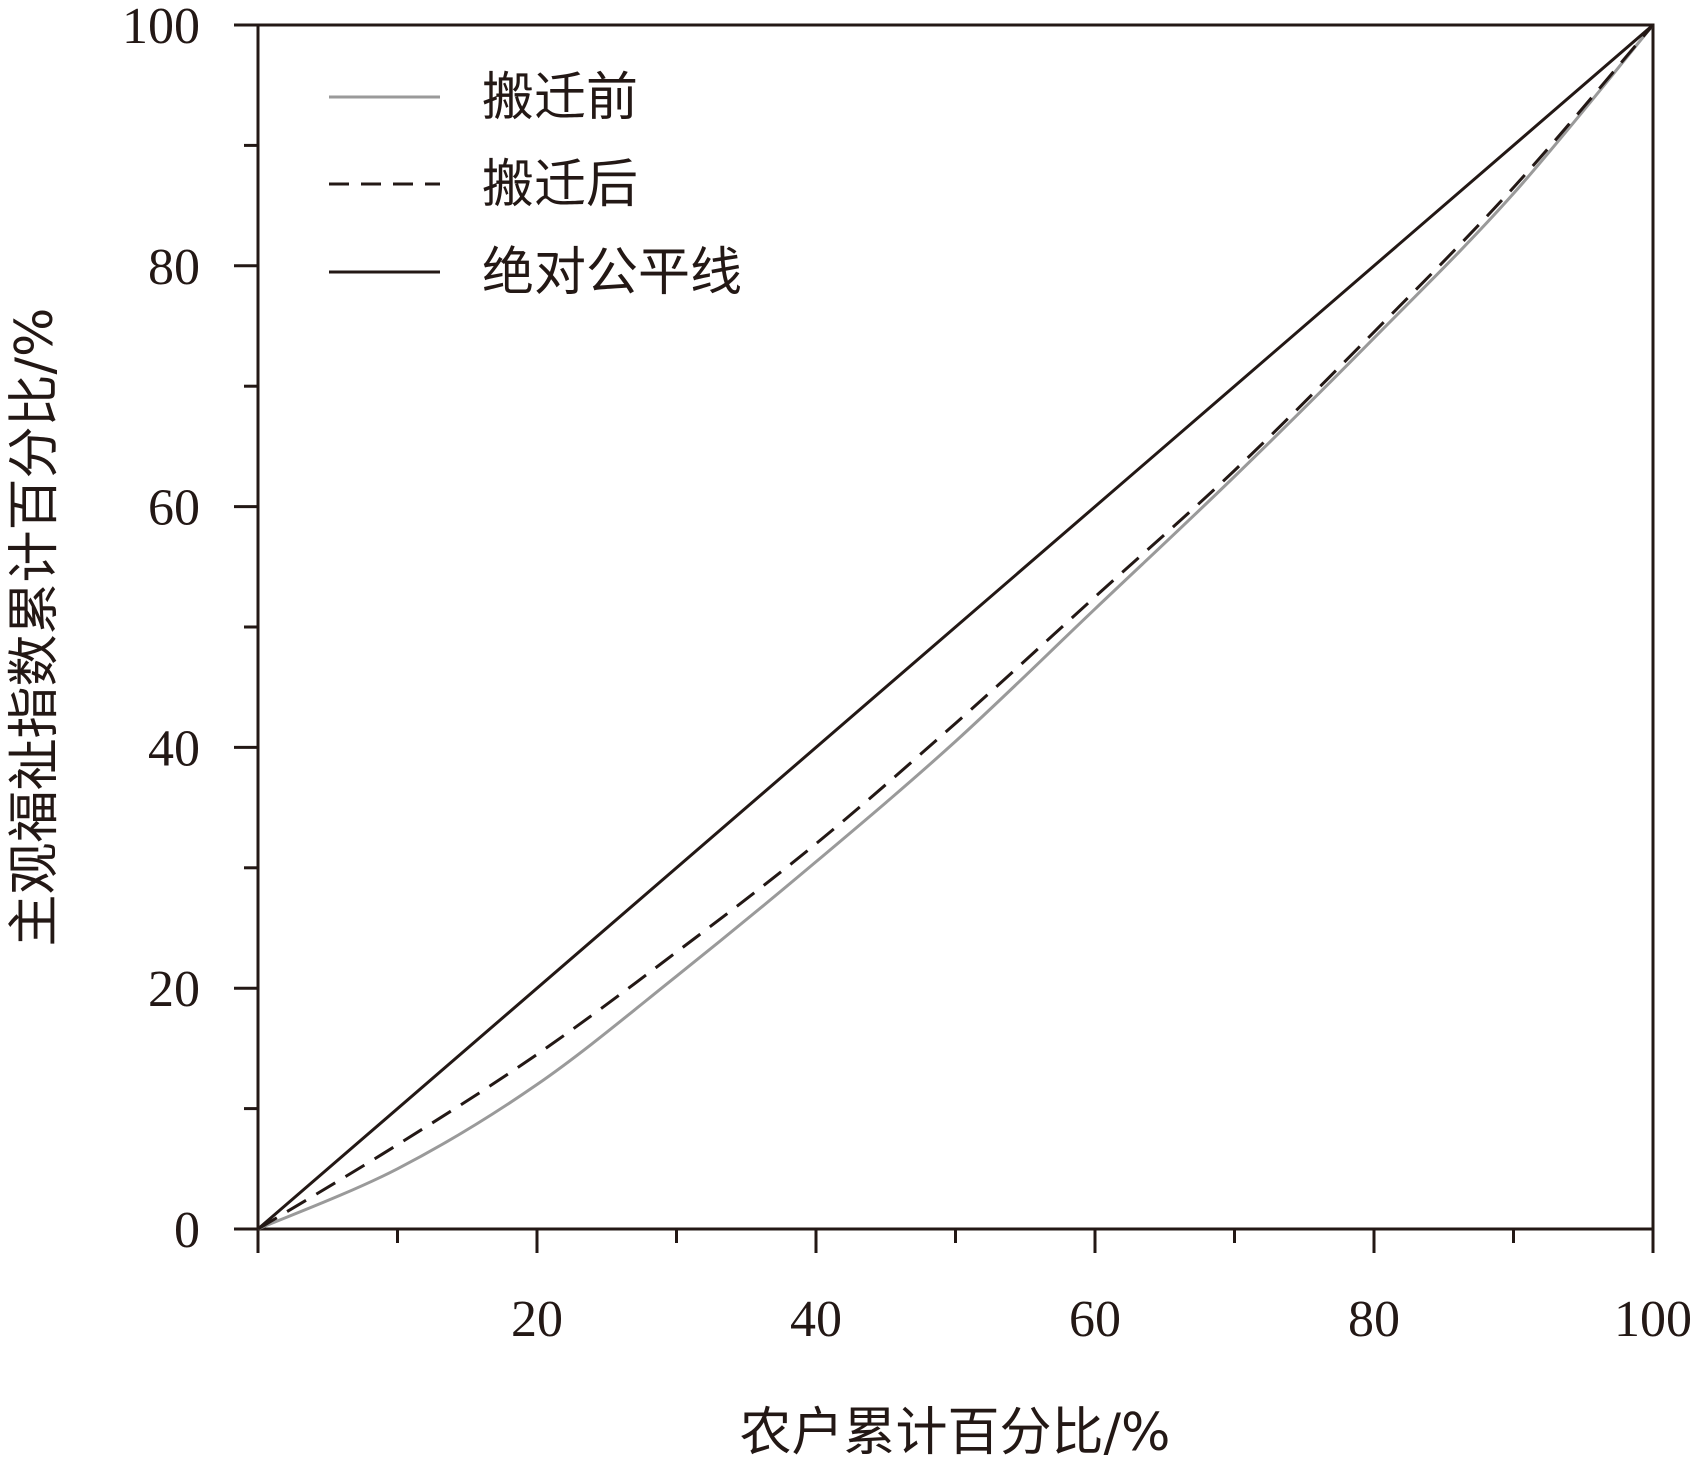 Image resolution: width=1702 pixels, height=1463 pixels. Describe the element at coordinates (161, 27) in the screenshot. I see `y-tick-label: 100` at that location.